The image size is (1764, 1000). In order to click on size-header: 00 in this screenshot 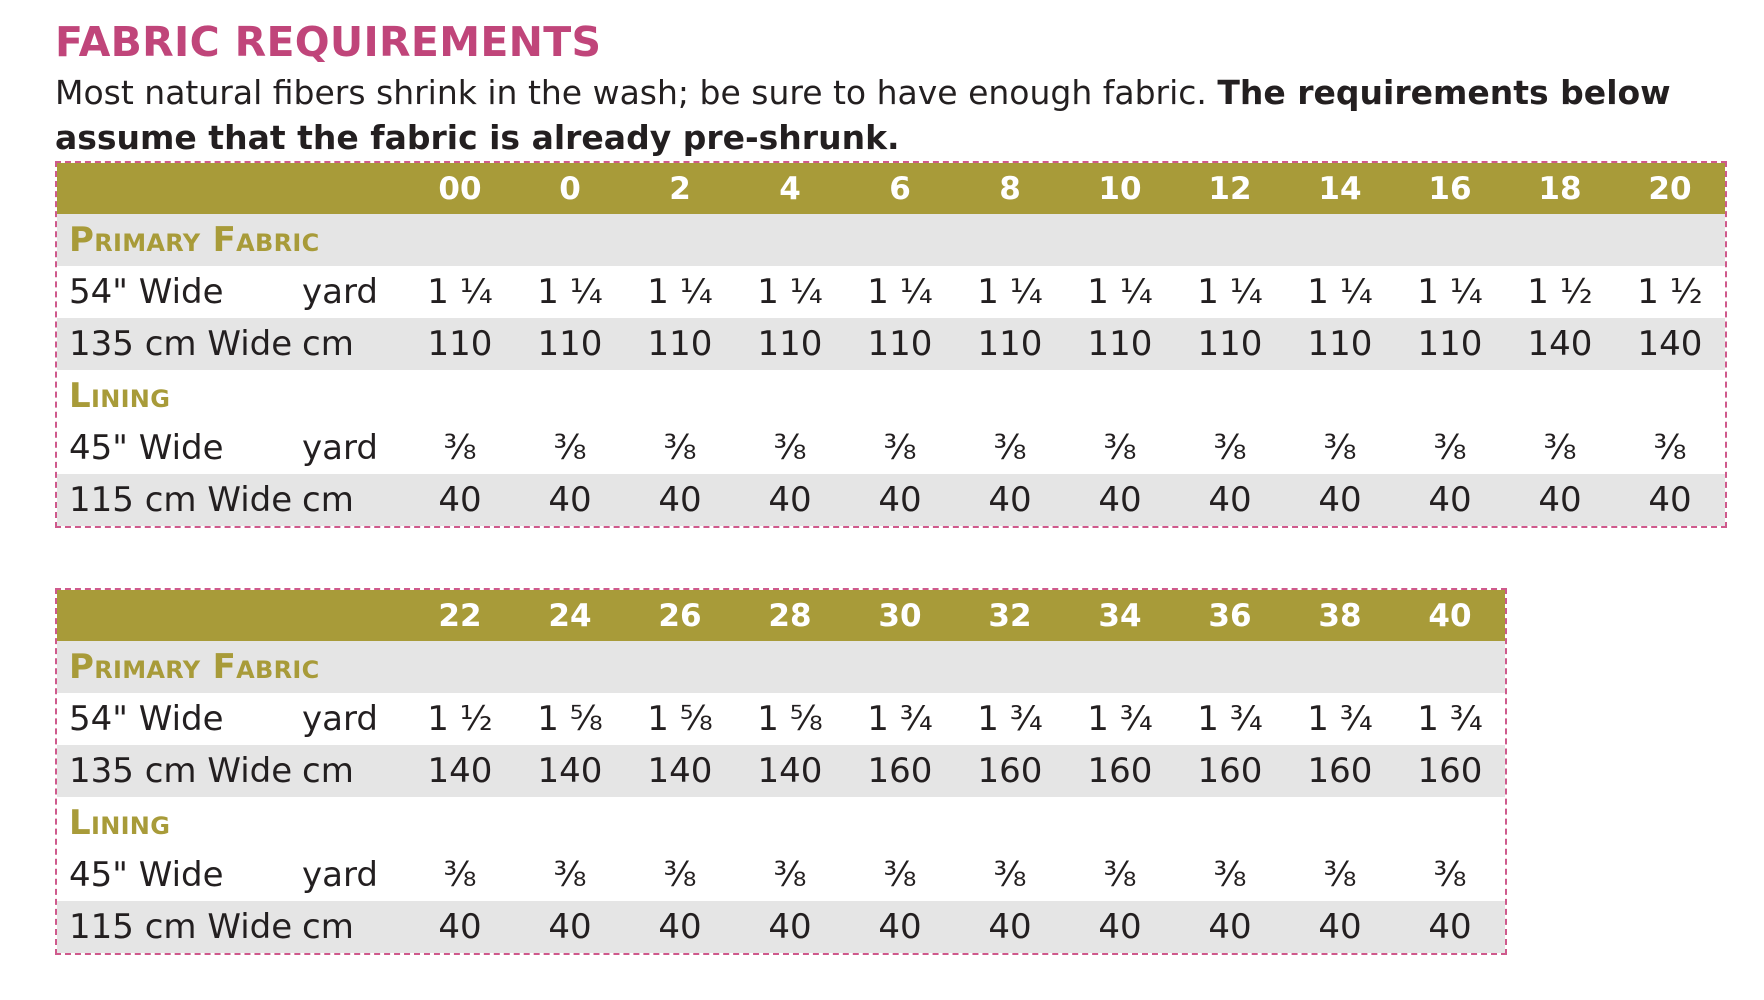, I will do `click(460, 188)`.